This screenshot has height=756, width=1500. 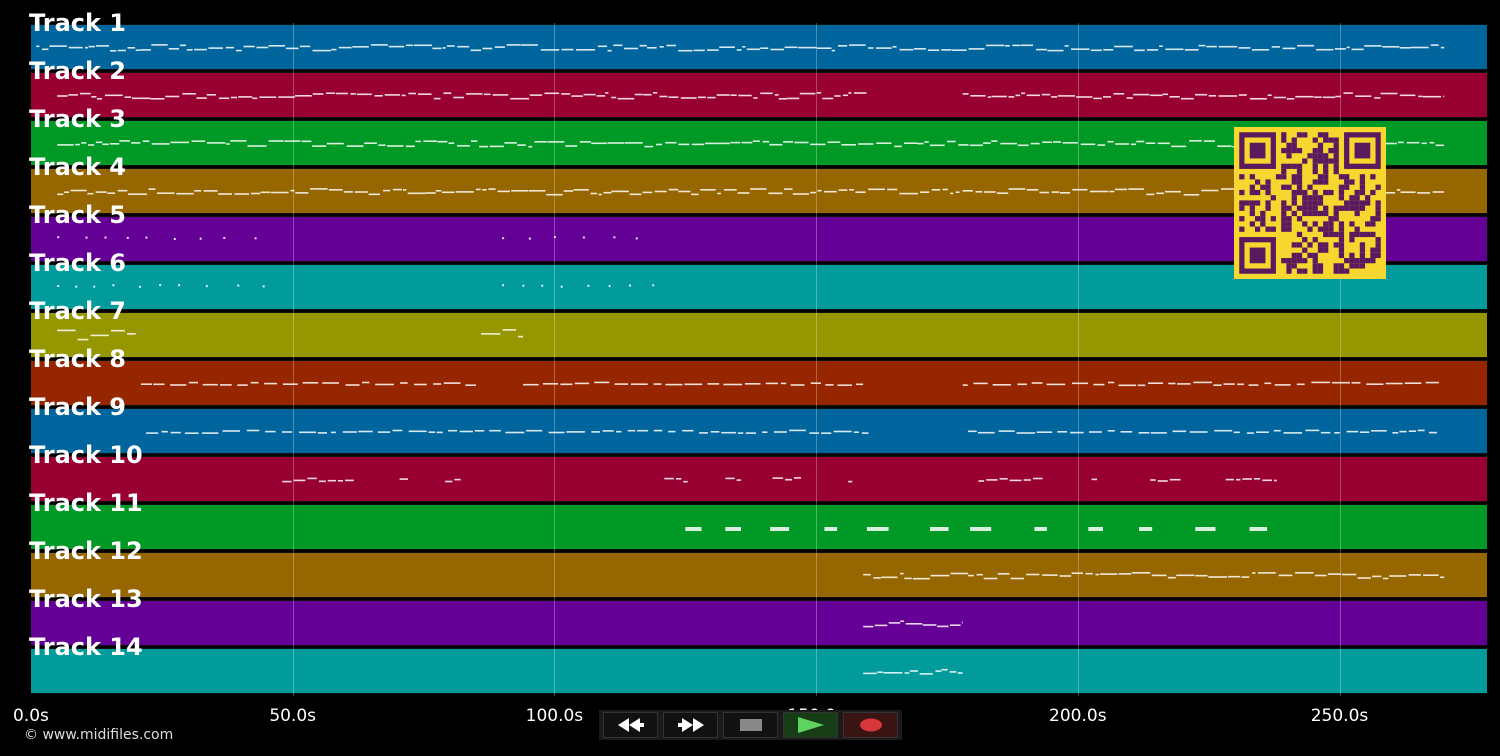 I want to click on play-icon, so click(x=810, y=725).